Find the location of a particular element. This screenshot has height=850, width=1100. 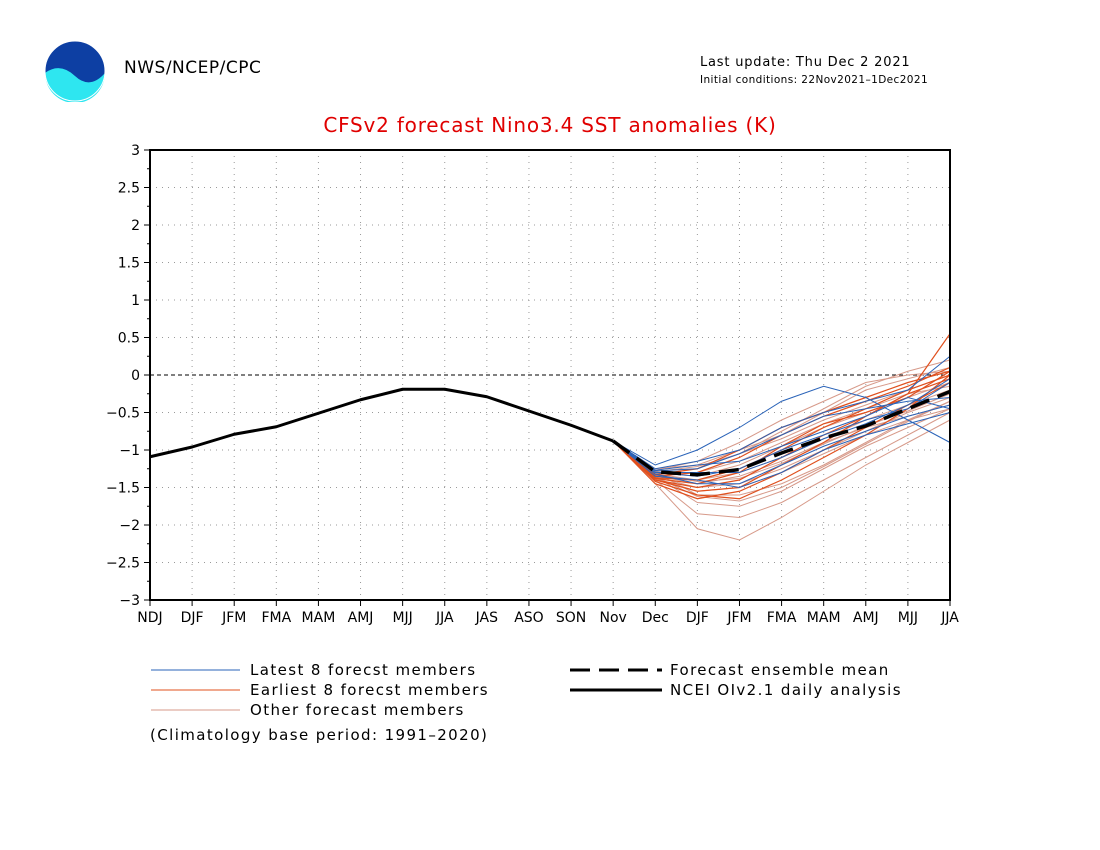

y-tick-label: −3 is located at coordinates (129, 601).